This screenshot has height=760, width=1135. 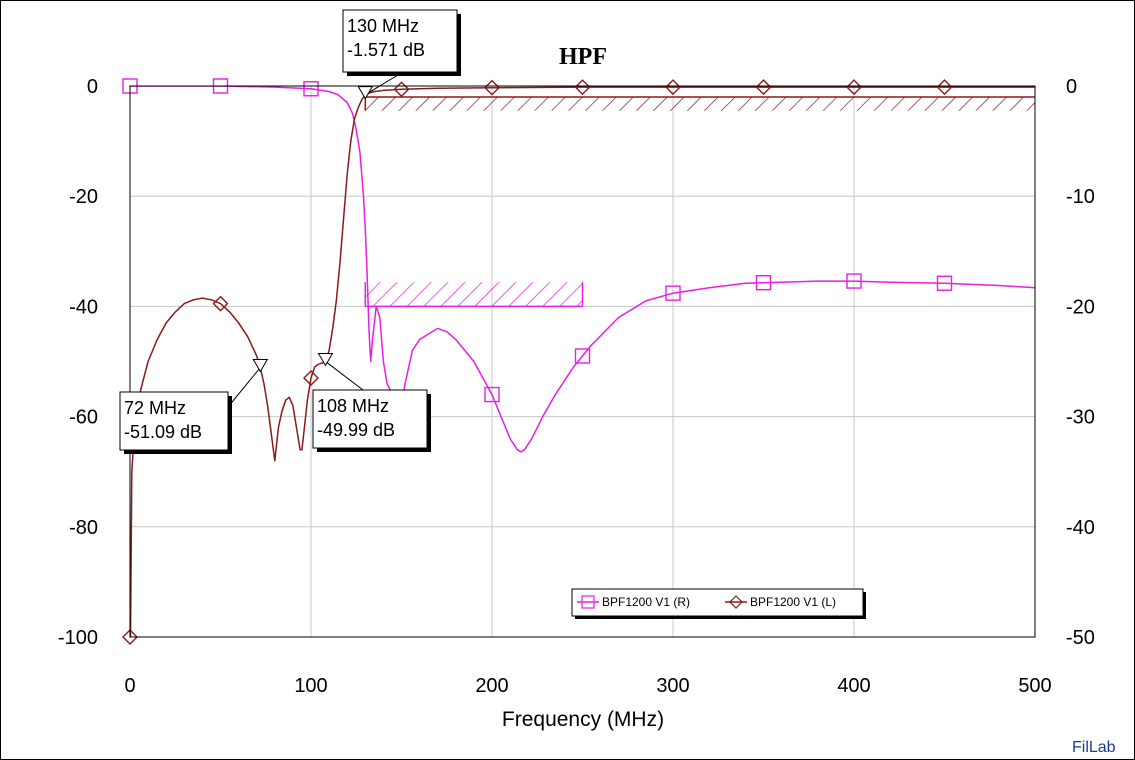 What do you see at coordinates (474, 294) in the screenshot?
I see `mask-hatch-stopband` at bounding box center [474, 294].